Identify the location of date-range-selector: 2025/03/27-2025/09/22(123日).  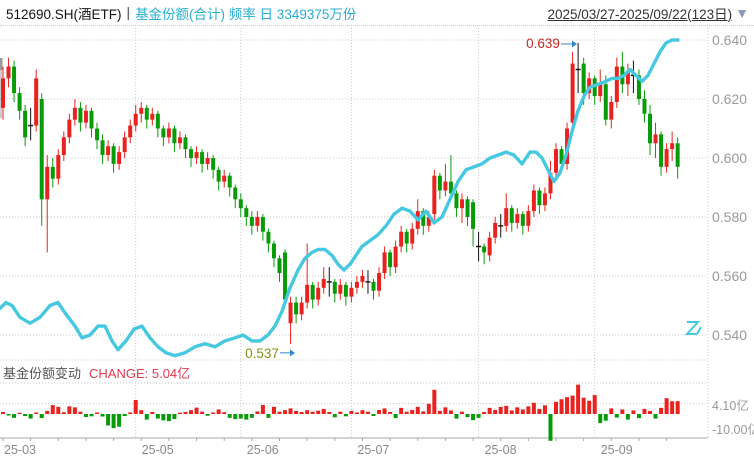
(640, 14).